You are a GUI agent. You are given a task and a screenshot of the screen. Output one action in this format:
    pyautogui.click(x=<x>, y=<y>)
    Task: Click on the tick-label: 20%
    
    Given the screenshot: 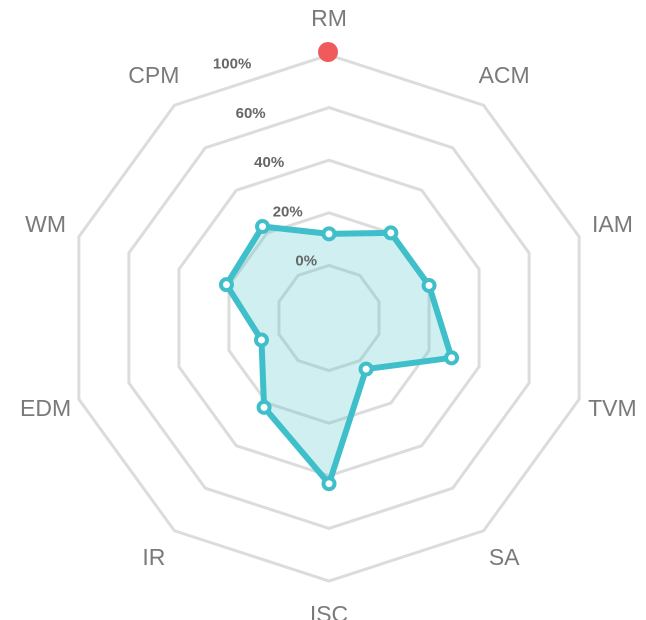 What is the action you would take?
    pyautogui.click(x=288, y=211)
    